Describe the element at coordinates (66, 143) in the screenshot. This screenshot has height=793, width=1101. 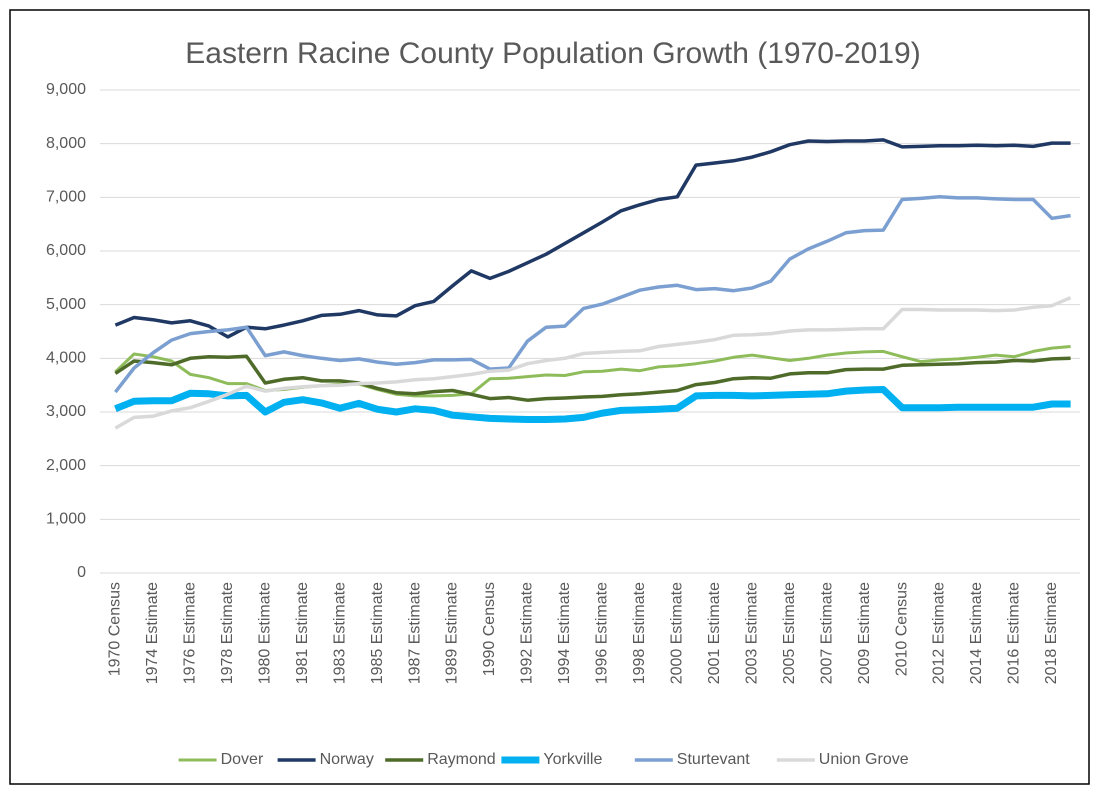
I see `y-tick-label: 8,000` at that location.